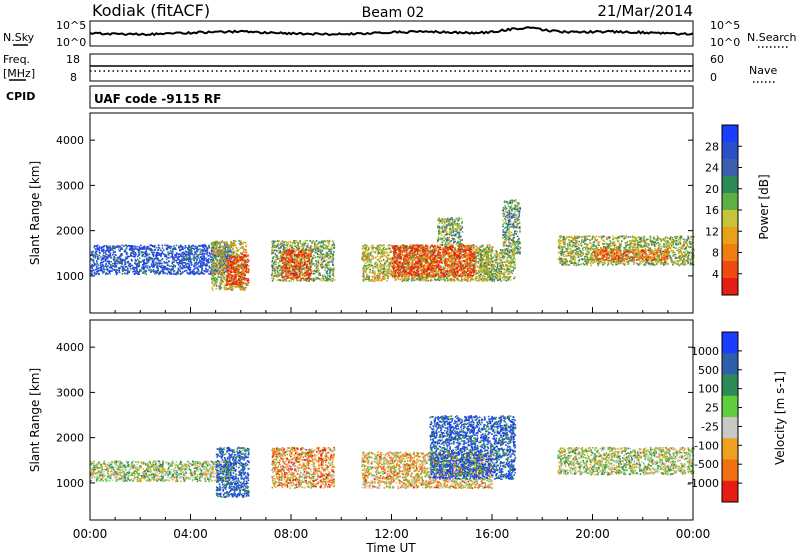 The image size is (800, 554). Describe the element at coordinates (19, 73) in the screenshot. I see `freq-unit-label: [MHz]` at that location.